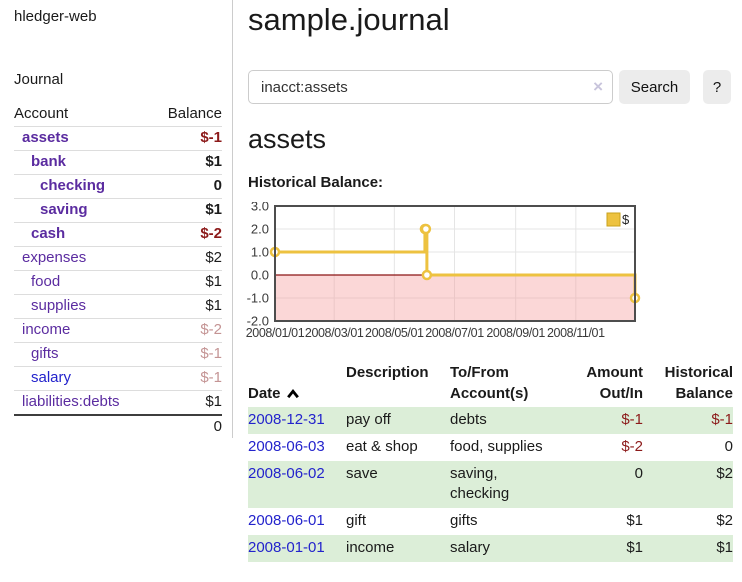 This screenshot has width=742, height=582. What do you see at coordinates (51, 377) in the screenshot?
I see `account-link: salary` at bounding box center [51, 377].